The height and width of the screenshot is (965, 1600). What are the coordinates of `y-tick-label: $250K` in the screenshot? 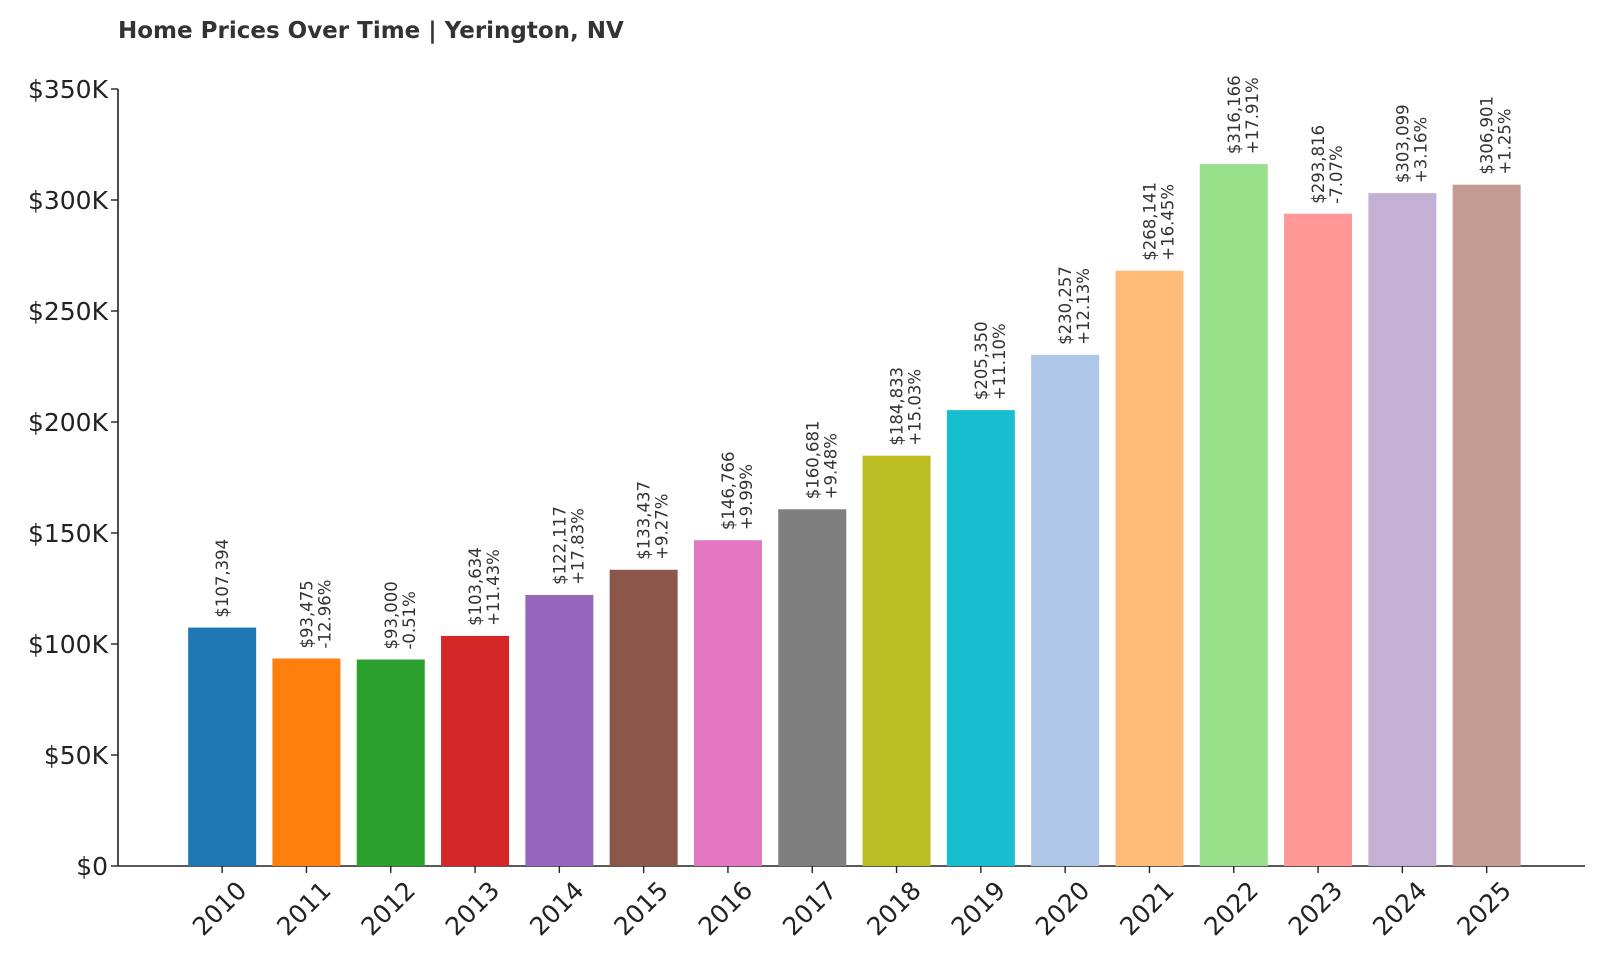 It's located at (68, 311).